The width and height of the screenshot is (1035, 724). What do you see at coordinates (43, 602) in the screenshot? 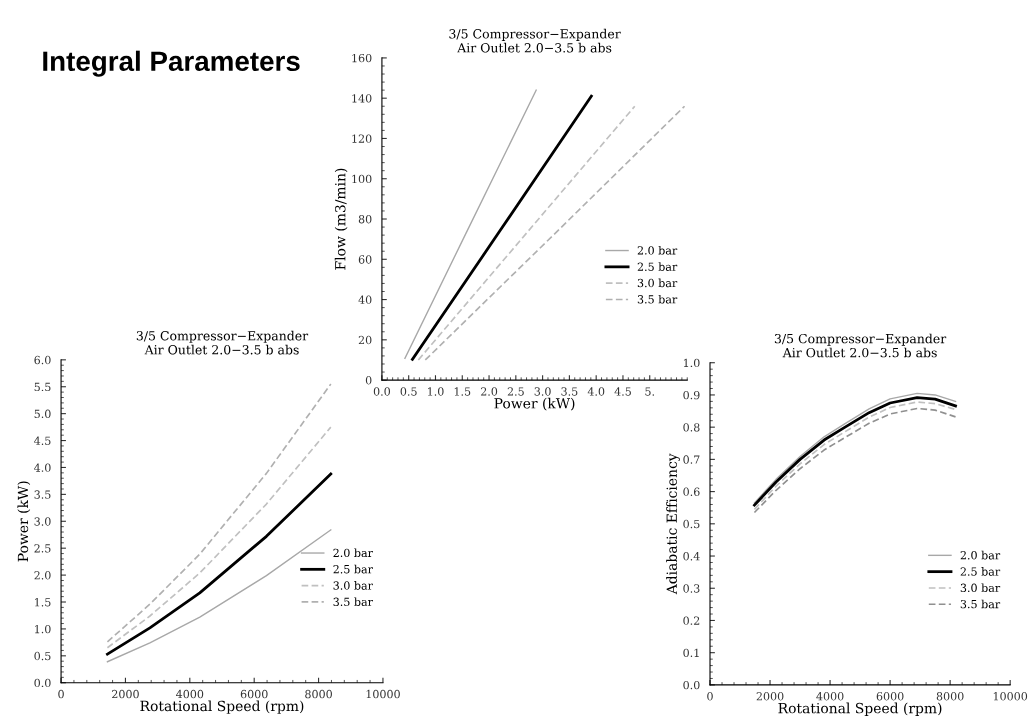
I see `y-tick-label: 1.5` at bounding box center [43, 602].